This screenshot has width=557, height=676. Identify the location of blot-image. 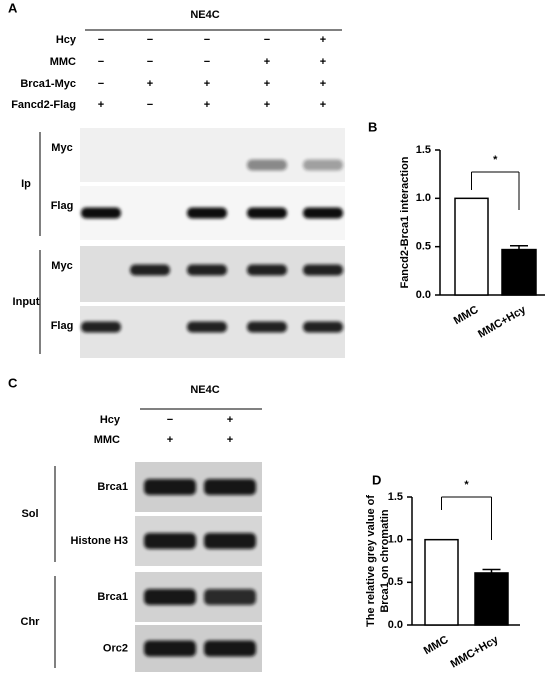
(212, 155).